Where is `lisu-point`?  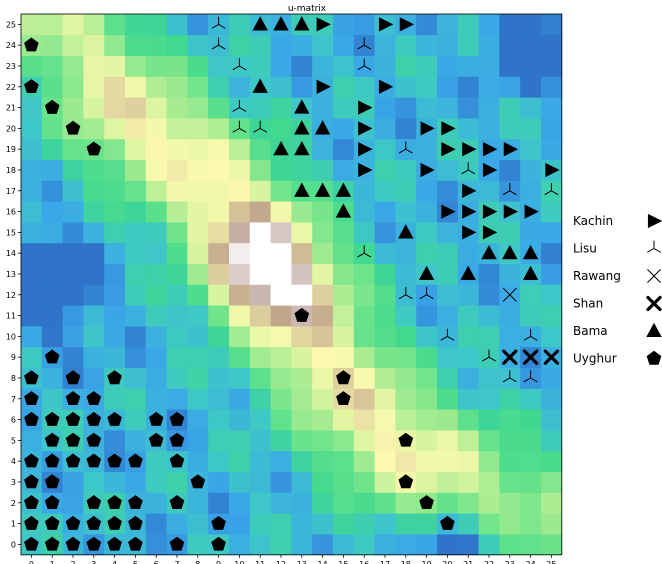 lisu-point is located at coordinates (447, 334).